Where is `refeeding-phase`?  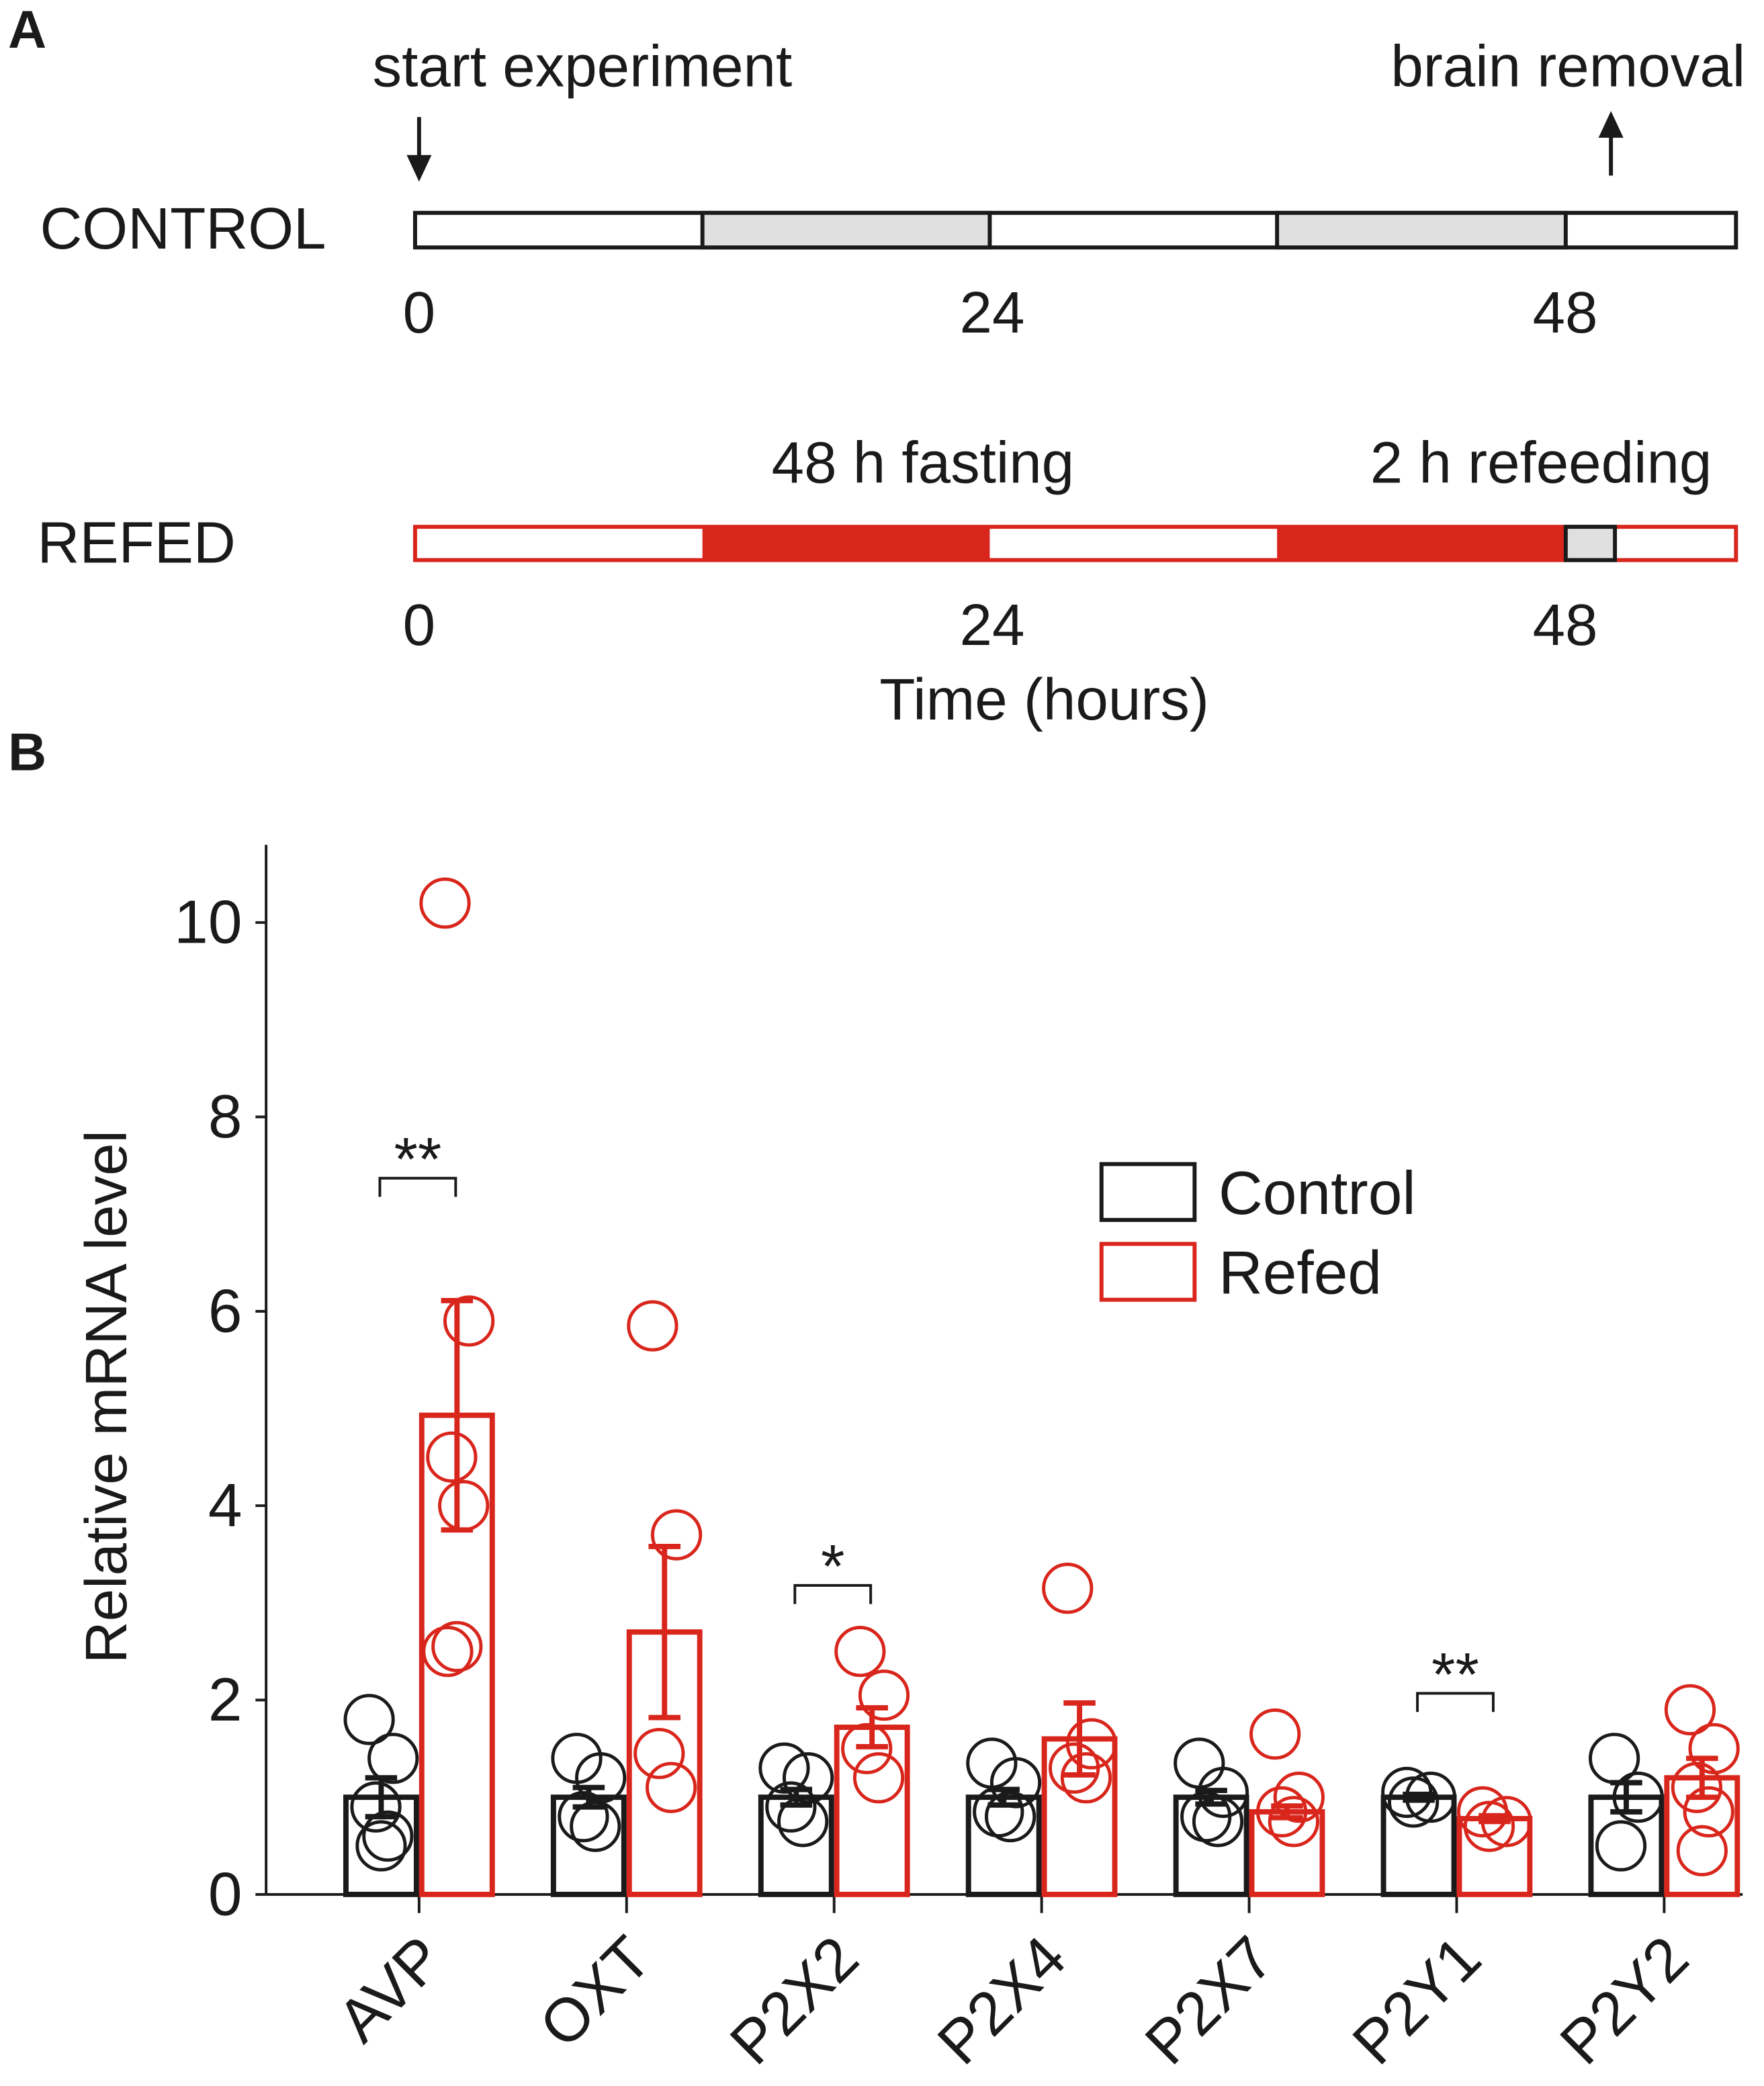 refeeding-phase is located at coordinates (1590, 544).